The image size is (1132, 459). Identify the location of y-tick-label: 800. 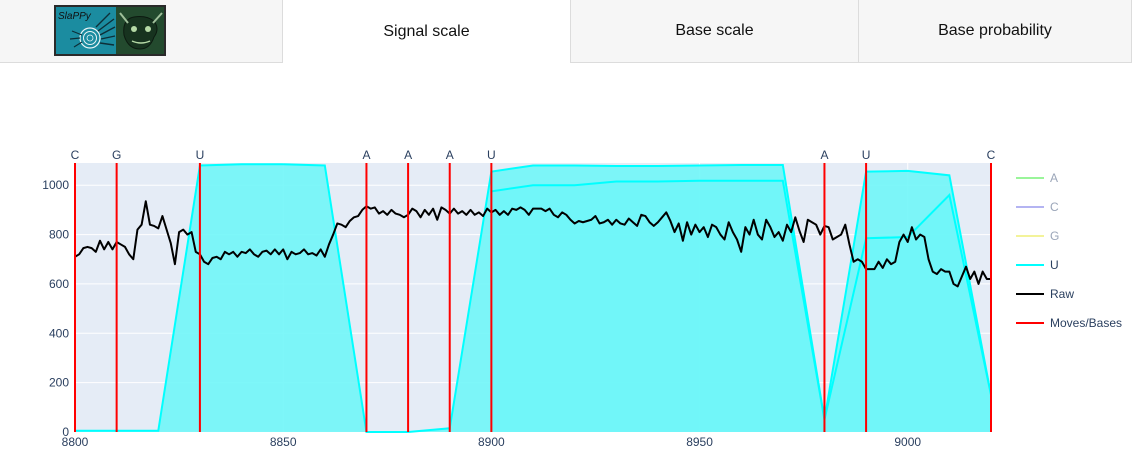
(59, 235).